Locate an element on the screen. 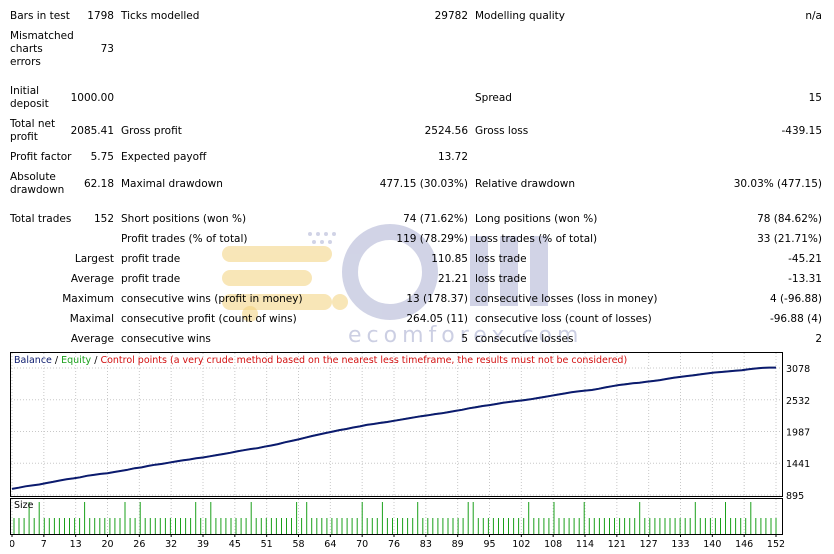 The image size is (834, 554). x-tick-label: 0 is located at coordinates (12, 544).